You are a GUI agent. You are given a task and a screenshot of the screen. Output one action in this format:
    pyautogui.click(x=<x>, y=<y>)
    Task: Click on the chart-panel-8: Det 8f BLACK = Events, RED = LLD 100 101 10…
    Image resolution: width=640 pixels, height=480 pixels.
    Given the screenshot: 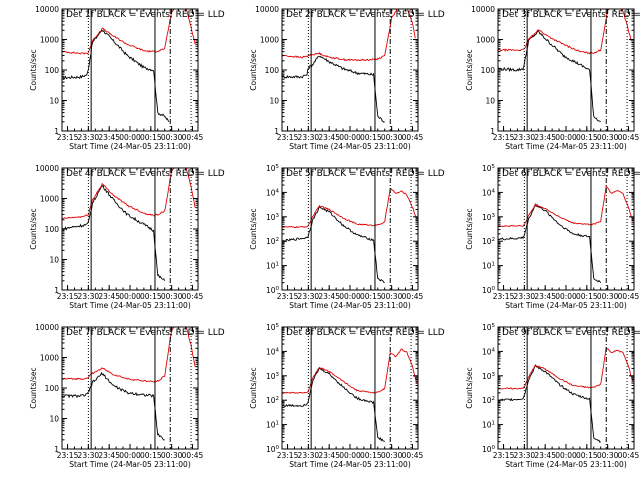 What is the action you would take?
    pyautogui.click(x=347, y=396)
    